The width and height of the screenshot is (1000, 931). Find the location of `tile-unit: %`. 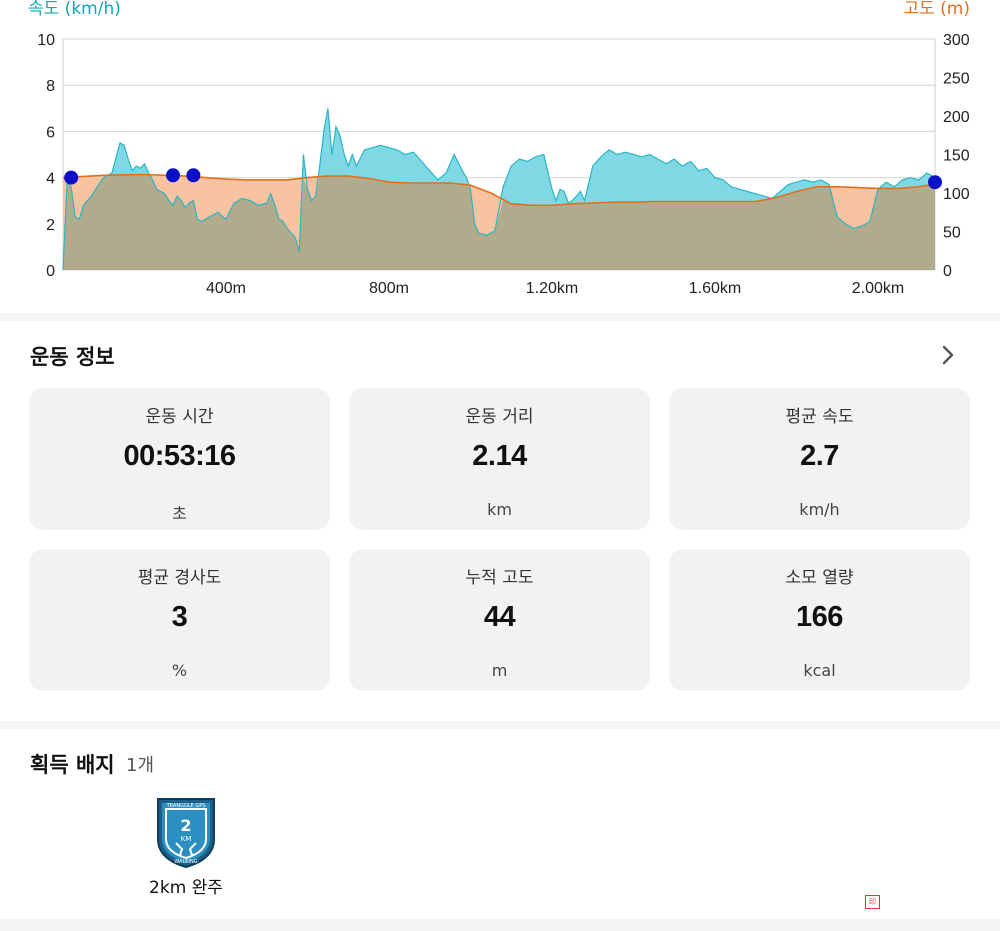

tile-unit: % is located at coordinates (179, 670).